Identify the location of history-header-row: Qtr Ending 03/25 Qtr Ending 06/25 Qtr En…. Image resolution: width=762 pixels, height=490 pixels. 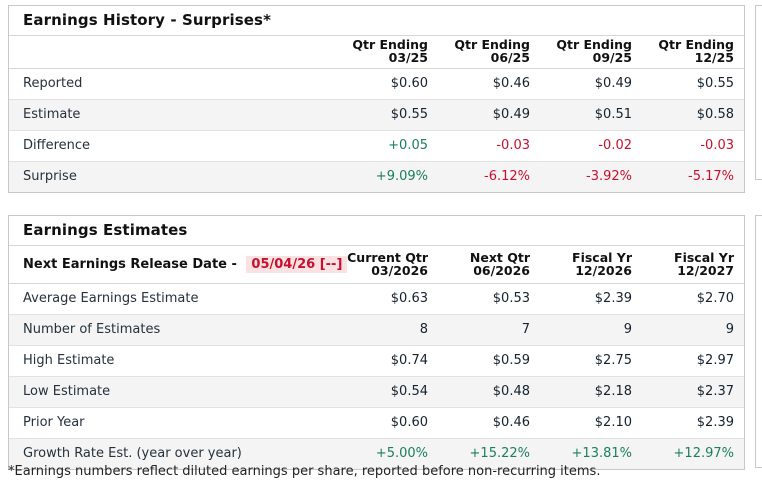
(376, 52).